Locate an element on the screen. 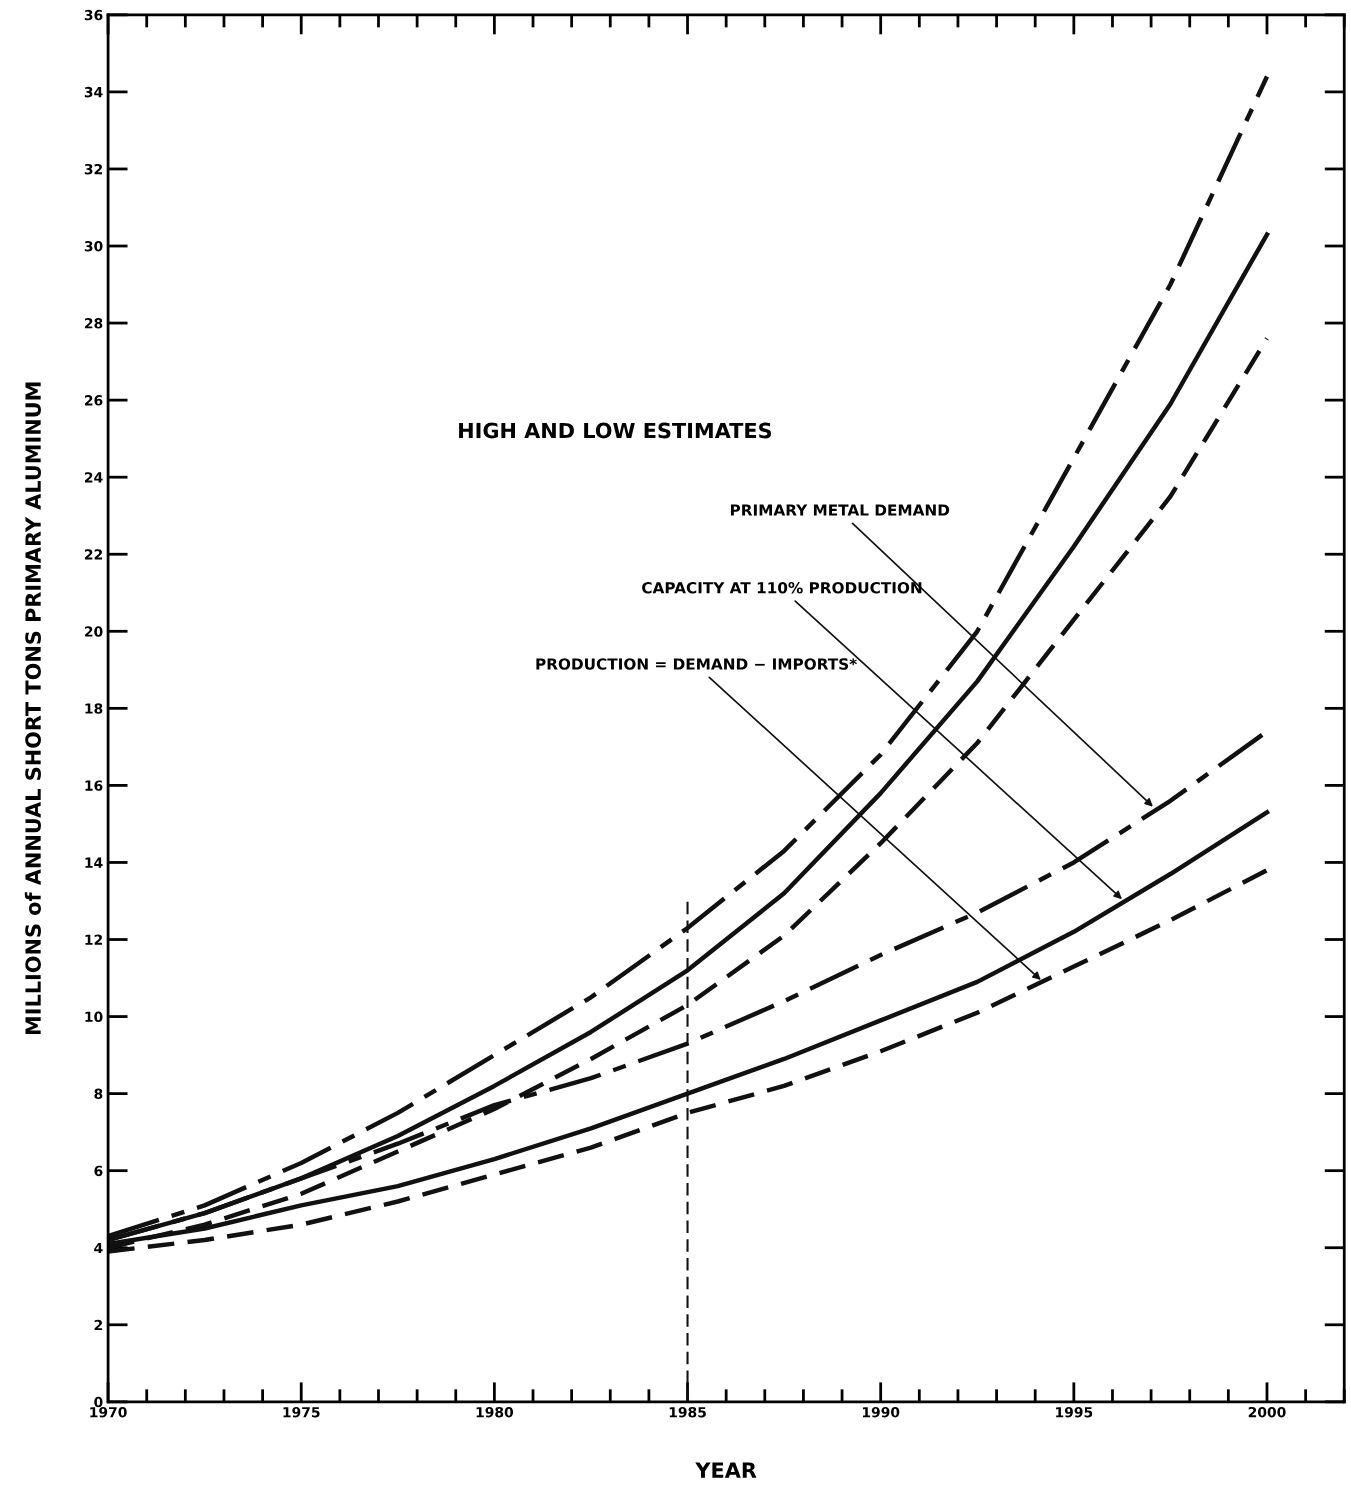 The width and height of the screenshot is (1351, 1485). x-axis-title: YEAR is located at coordinates (726, 1470).